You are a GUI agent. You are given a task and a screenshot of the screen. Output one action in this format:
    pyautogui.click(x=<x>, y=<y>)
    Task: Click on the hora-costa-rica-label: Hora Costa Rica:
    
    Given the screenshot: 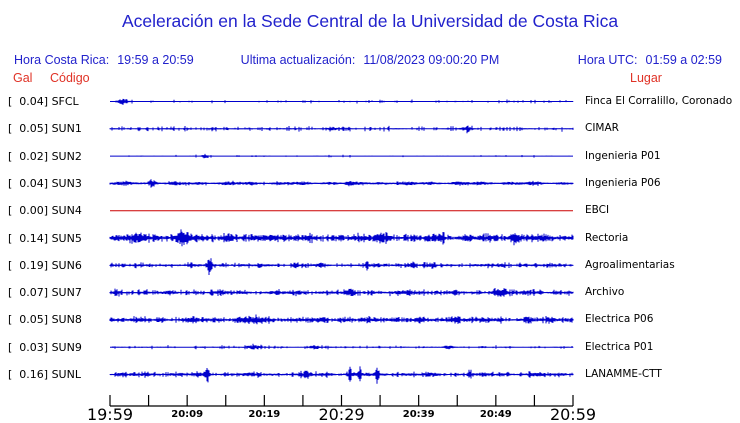 What is the action you would take?
    pyautogui.click(x=62, y=60)
    